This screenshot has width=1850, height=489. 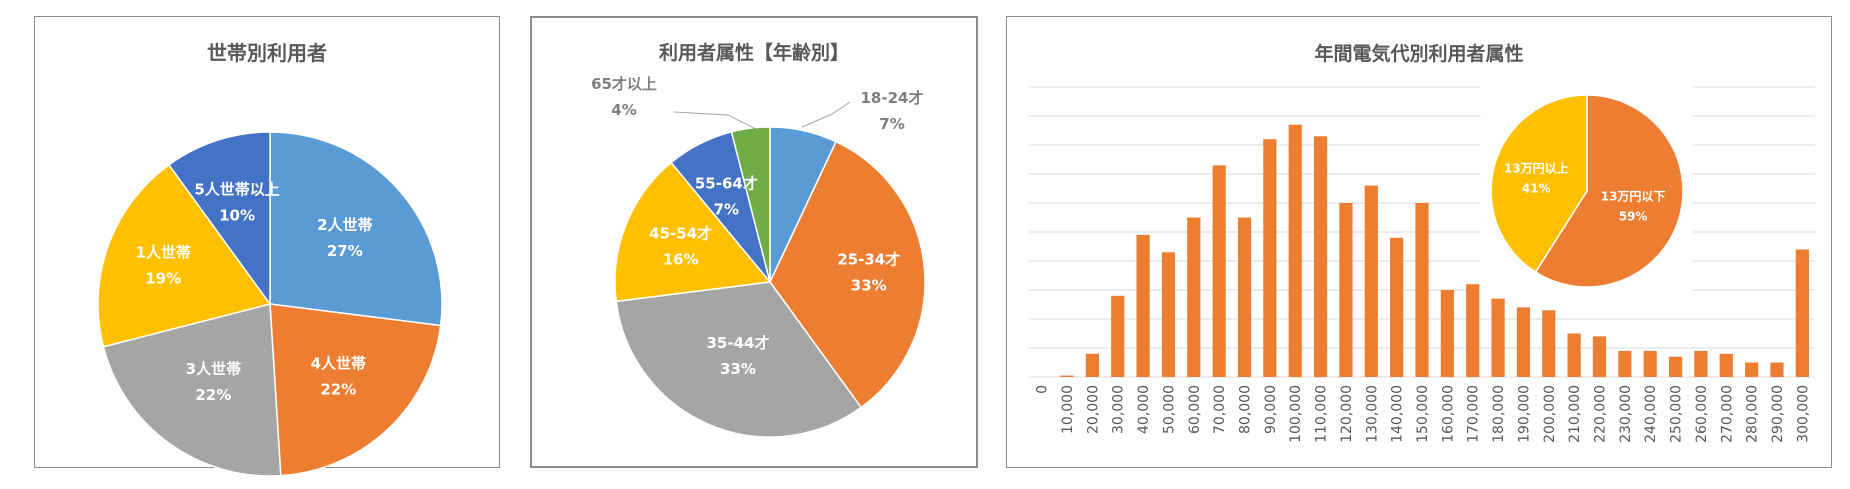 What do you see at coordinates (345, 251) in the screenshot?
I see `slice-percent: 27%` at bounding box center [345, 251].